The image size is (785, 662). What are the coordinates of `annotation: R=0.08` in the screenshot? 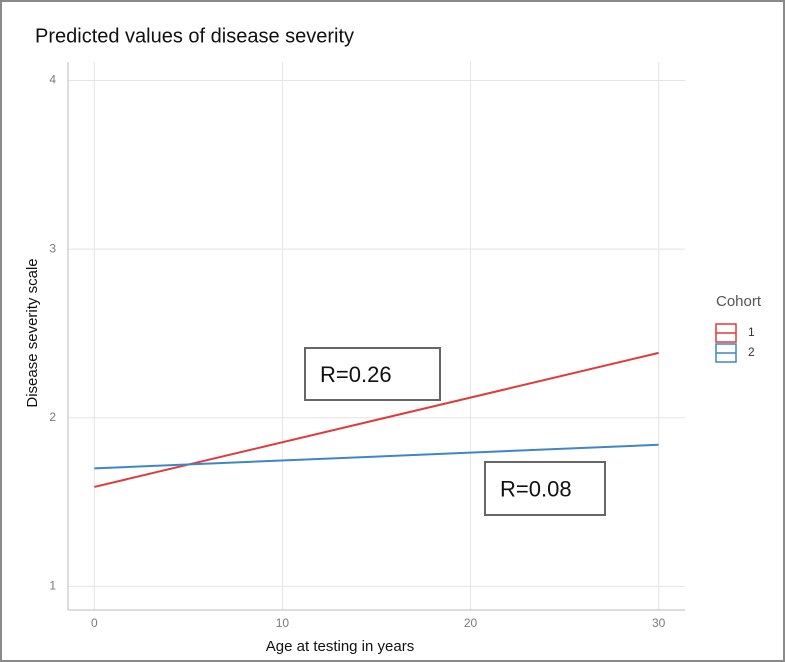 It's located at (536, 488).